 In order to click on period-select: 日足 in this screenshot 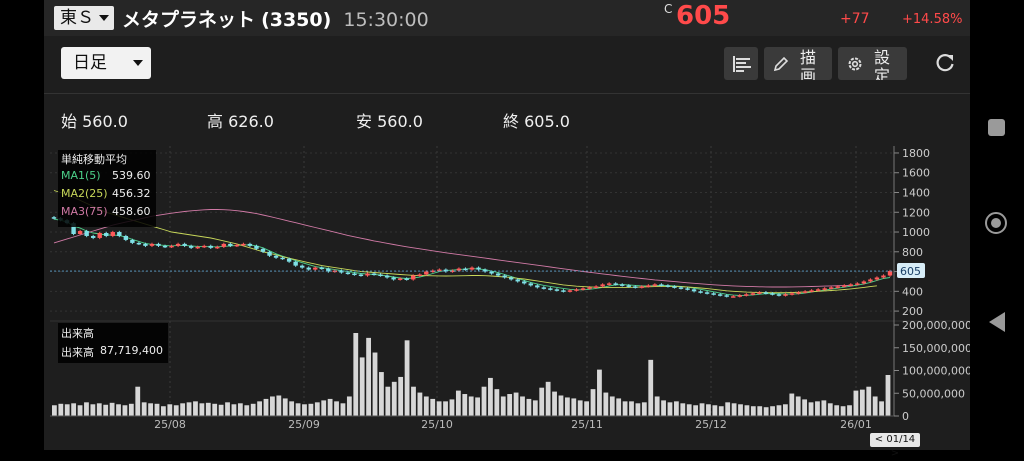, I will do `click(106, 63)`.